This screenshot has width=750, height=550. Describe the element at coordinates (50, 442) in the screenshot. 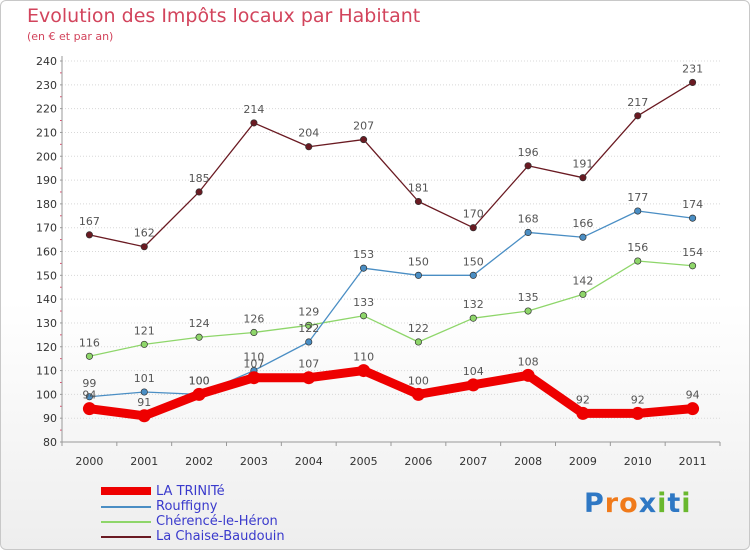

I see `y-tick-label: 80` at that location.